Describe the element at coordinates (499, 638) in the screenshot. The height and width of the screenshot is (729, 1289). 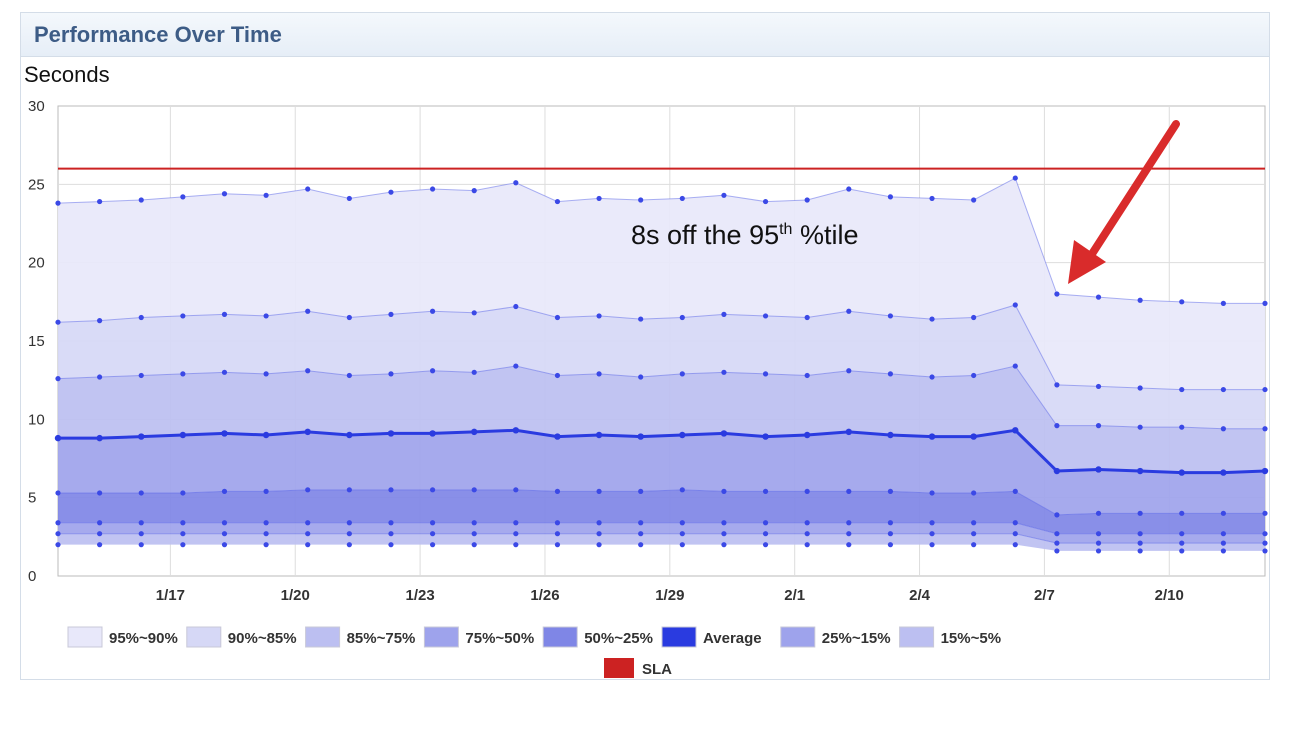
I see `legend-label: 75%~50%` at that location.